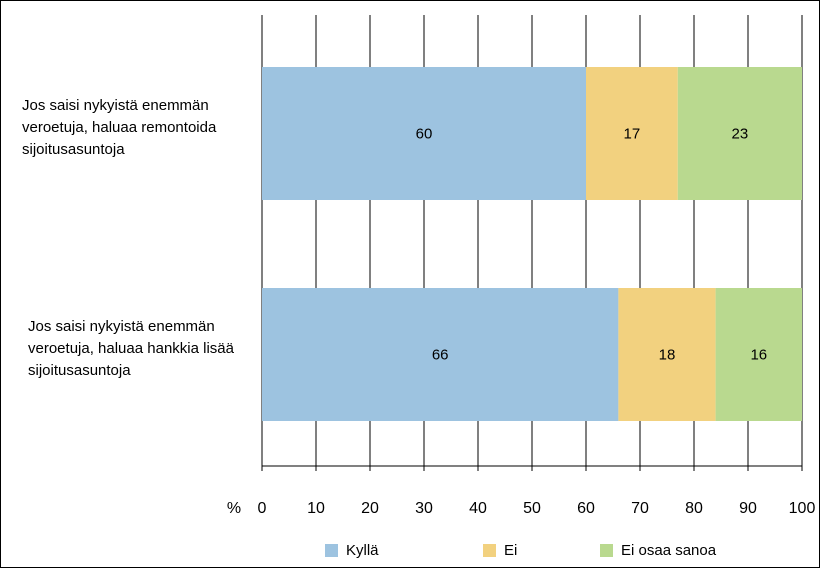 This screenshot has width=820, height=568. What do you see at coordinates (478, 508) in the screenshot?
I see `tick-label-40: 40` at bounding box center [478, 508].